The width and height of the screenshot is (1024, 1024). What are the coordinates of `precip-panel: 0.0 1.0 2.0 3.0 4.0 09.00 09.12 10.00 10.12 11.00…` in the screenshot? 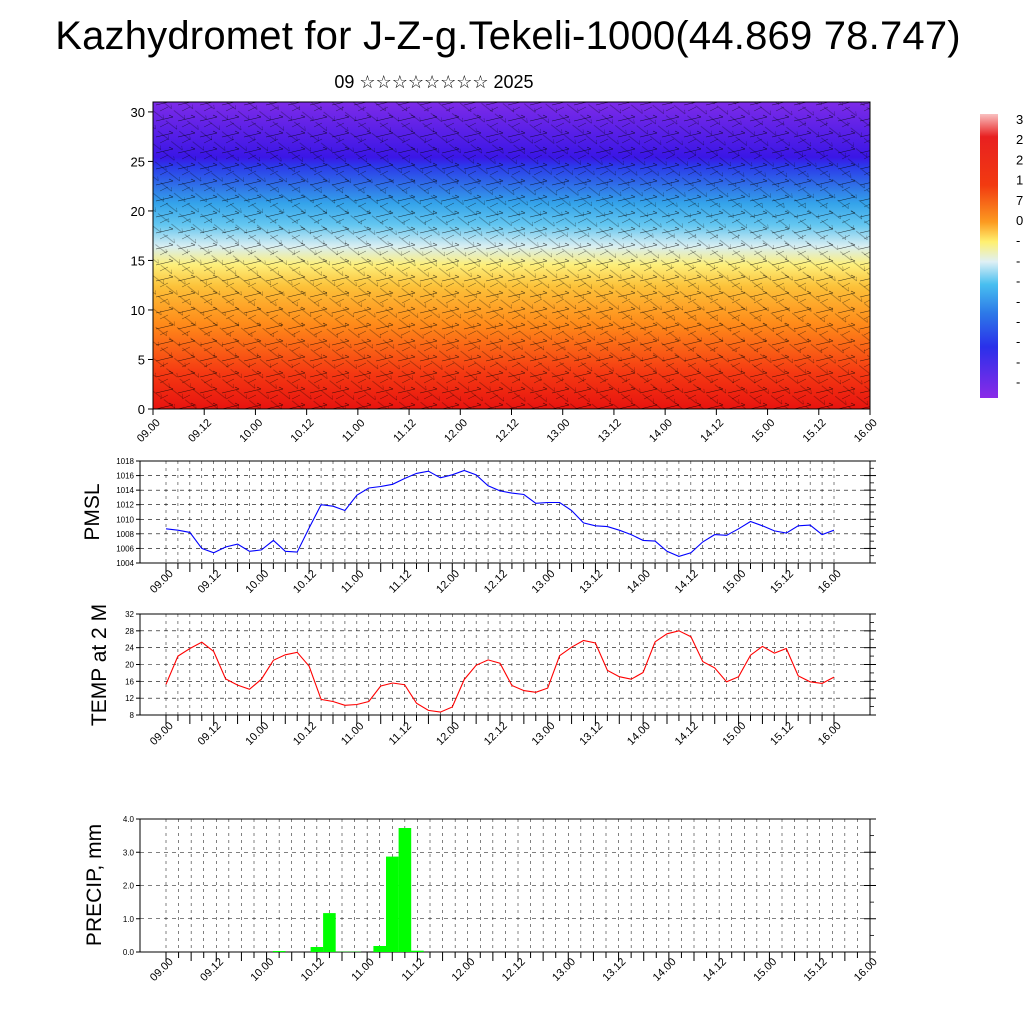 It's located at (481, 899).